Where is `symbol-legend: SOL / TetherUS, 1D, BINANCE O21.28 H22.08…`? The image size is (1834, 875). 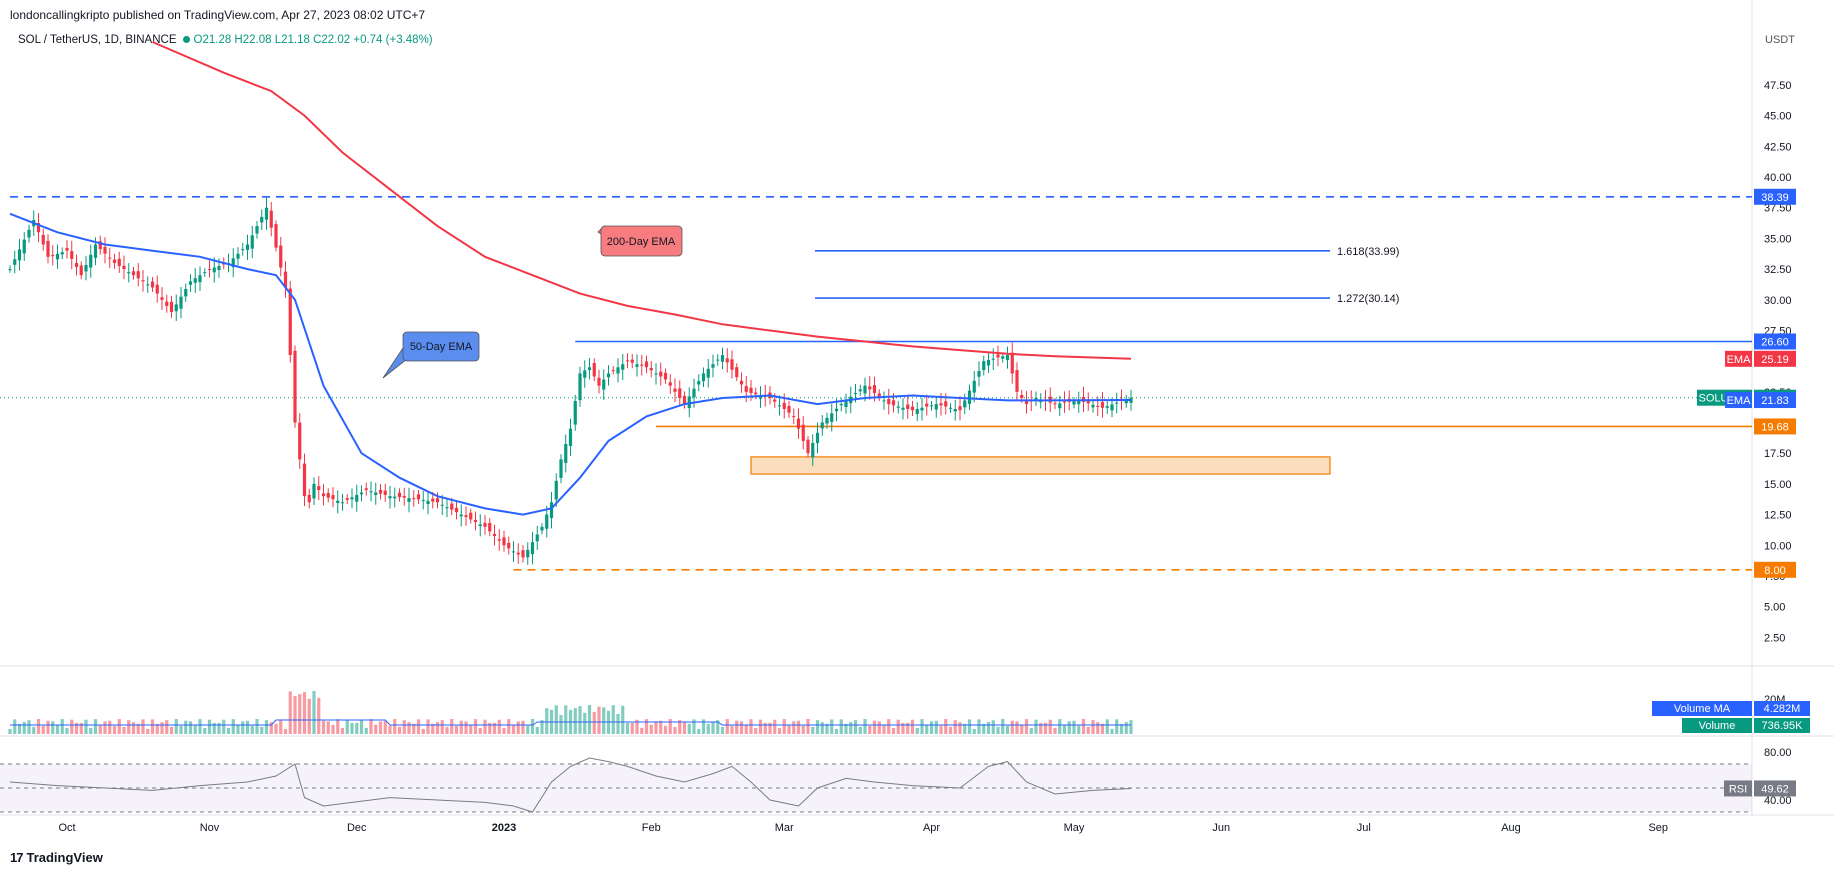
symbol-legend: SOL / TetherUS, 1D, BINANCE O21.28 H22.08… is located at coordinates (225, 40).